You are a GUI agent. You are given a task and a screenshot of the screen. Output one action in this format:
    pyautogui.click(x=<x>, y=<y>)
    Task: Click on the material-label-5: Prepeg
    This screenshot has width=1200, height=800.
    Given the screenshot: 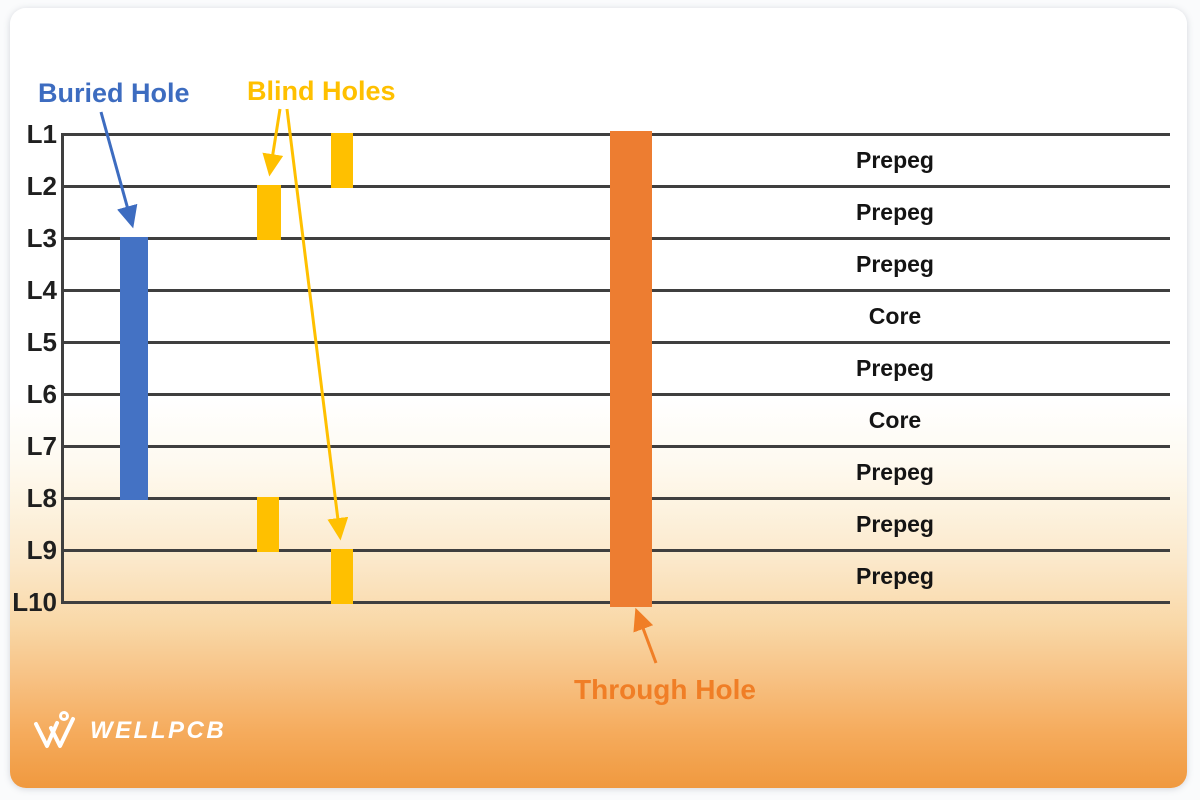 What is the action you would take?
    pyautogui.click(x=895, y=368)
    